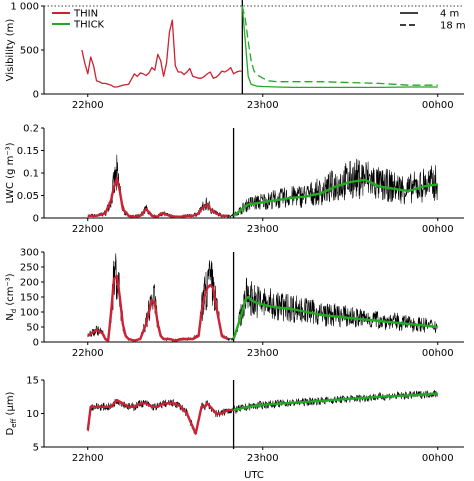 This screenshot has height=481, width=474. I want to click on panel-2-y-tick-label: 0, so click(36, 219).